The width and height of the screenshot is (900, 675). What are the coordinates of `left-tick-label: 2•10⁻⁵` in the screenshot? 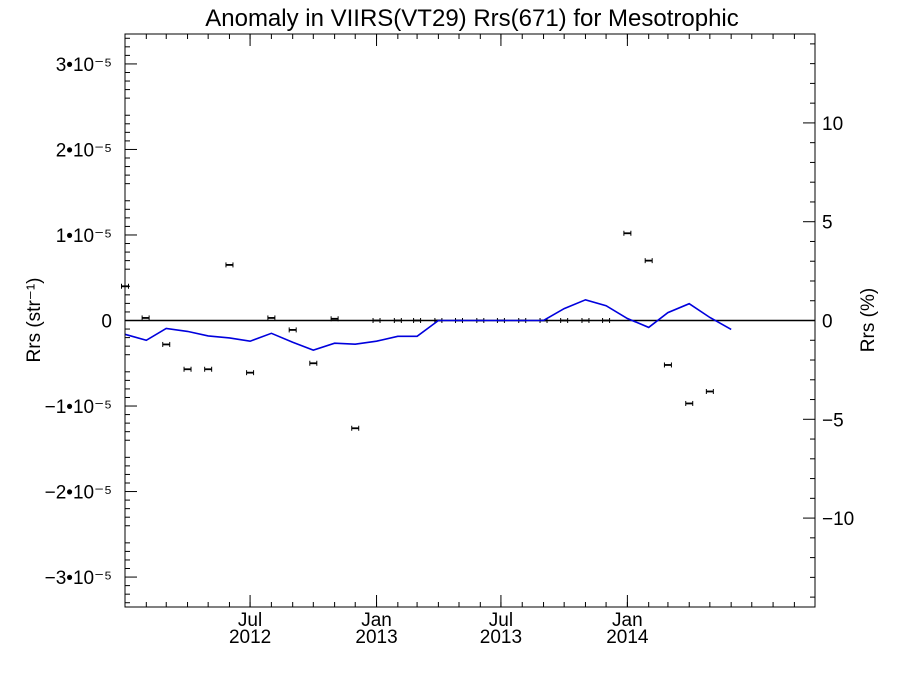 It's located at (84, 150).